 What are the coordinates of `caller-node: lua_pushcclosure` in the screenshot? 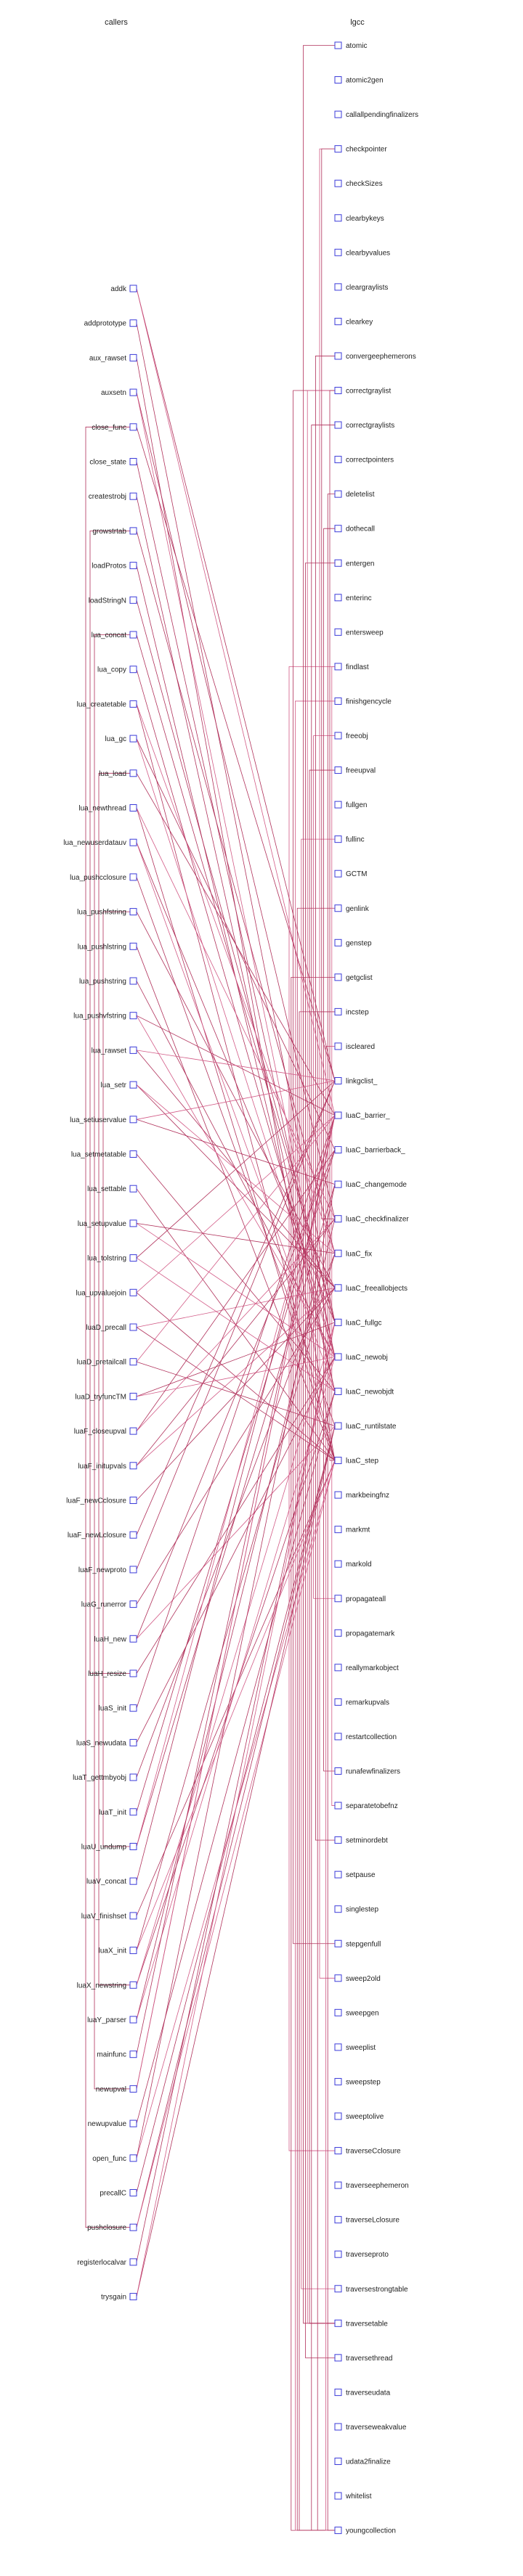 It's located at (103, 878).